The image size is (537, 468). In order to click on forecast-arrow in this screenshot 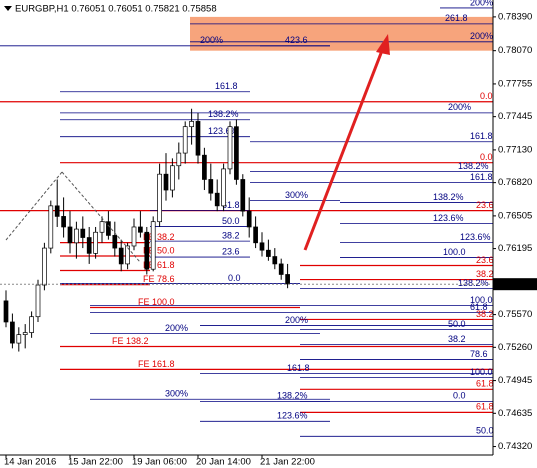, I will do `click(344, 149)`.